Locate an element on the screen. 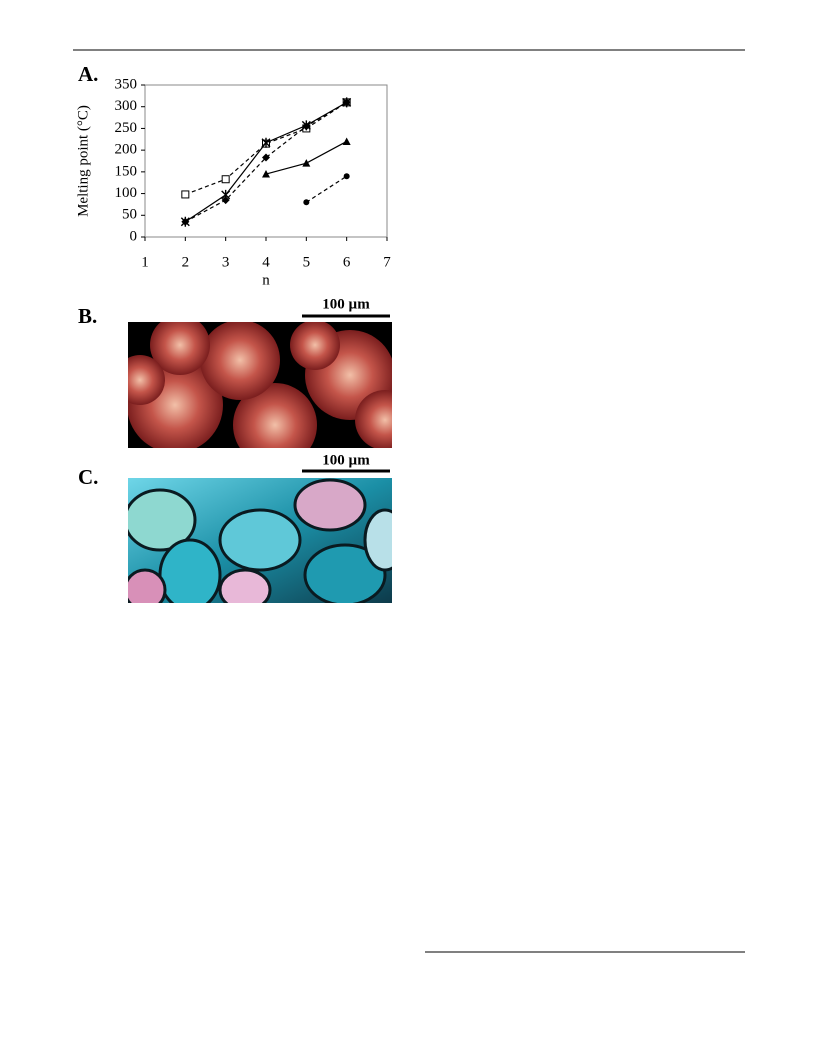 Image resolution: width=816 pixels, height=1056 pixels. x-tick-label: 2 is located at coordinates (186, 262).